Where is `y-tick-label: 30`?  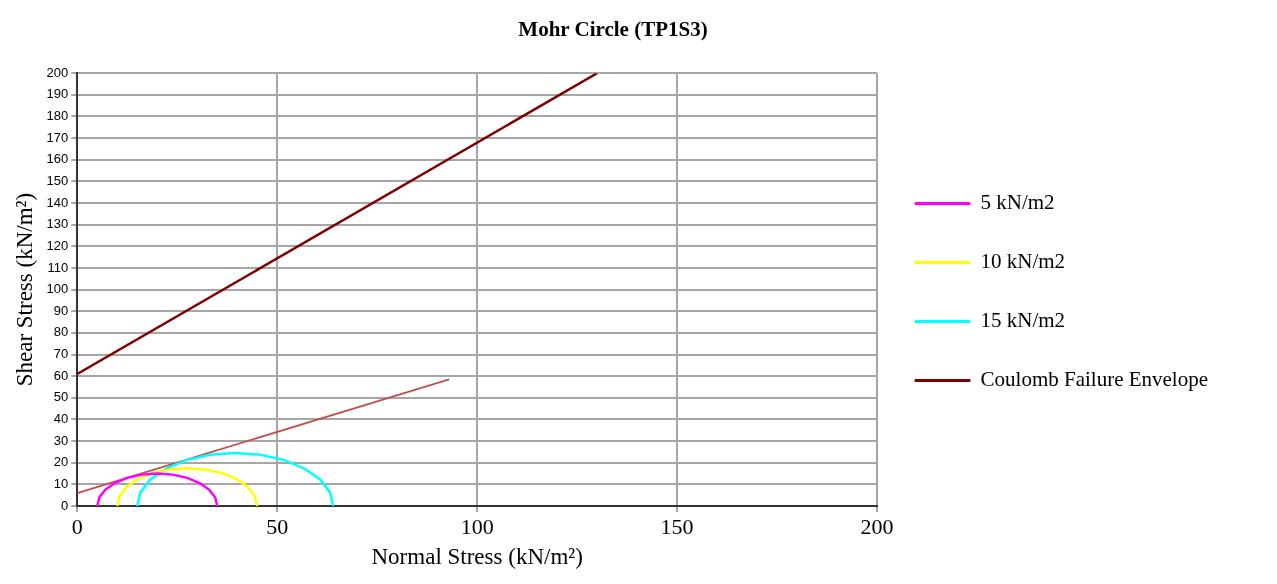 y-tick-label: 30 is located at coordinates (61, 440).